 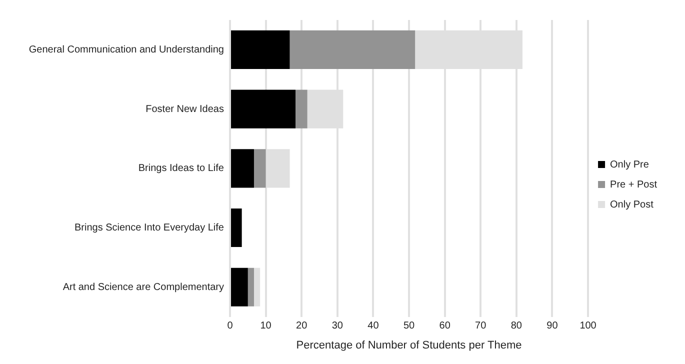 What do you see at coordinates (143, 287) in the screenshot?
I see `y-tick-label: Art and Science are Complementary` at bounding box center [143, 287].